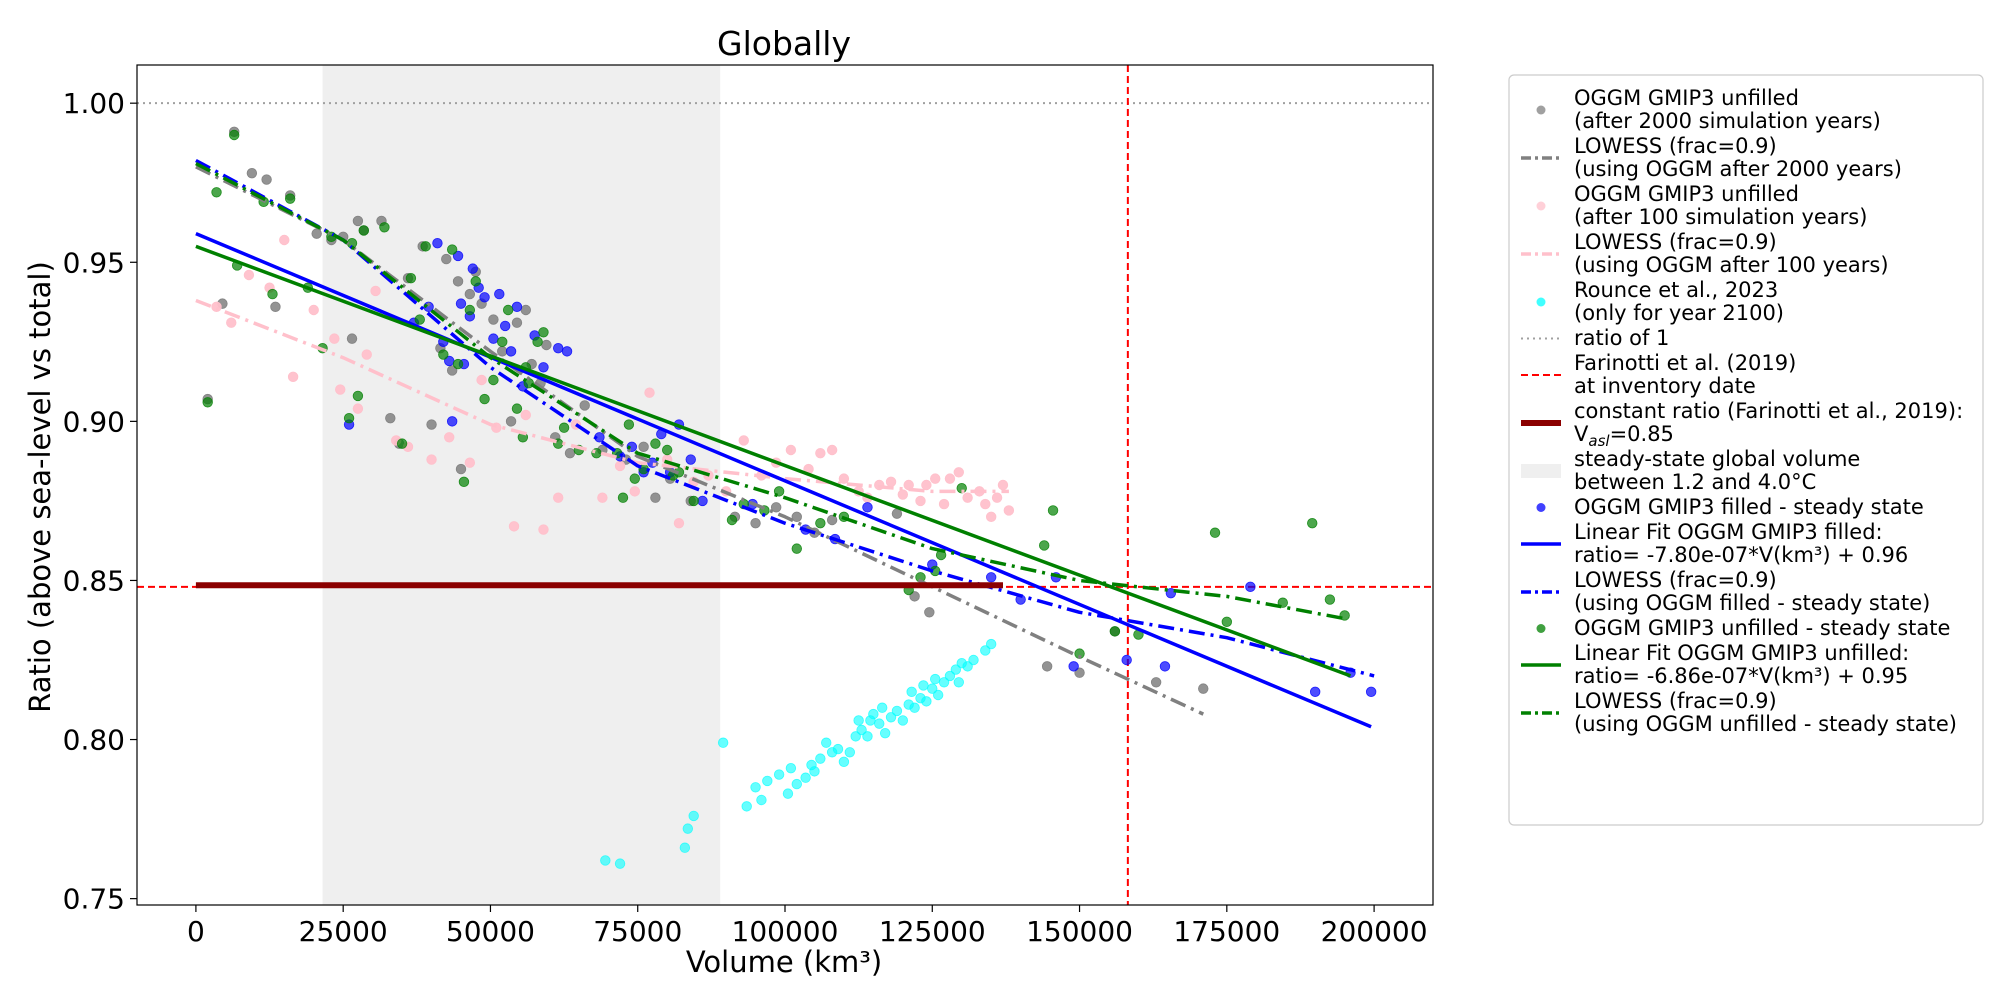 The width and height of the screenshot is (2000, 1000). What do you see at coordinates (94, 899) in the screenshot?
I see `y-tick-label-0: 0.75` at bounding box center [94, 899].